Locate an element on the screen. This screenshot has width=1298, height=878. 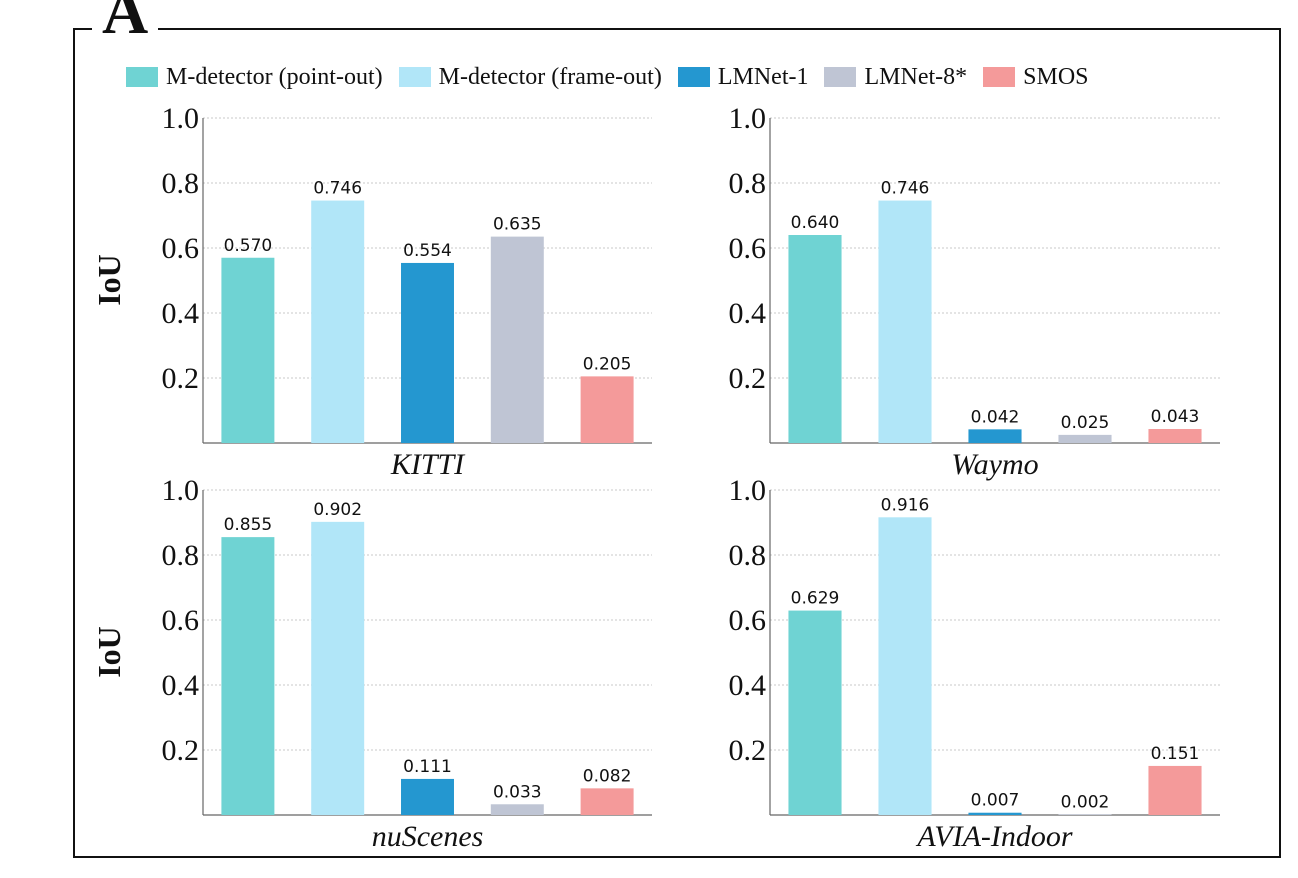
data-label: 0.554 is located at coordinates (427, 251).